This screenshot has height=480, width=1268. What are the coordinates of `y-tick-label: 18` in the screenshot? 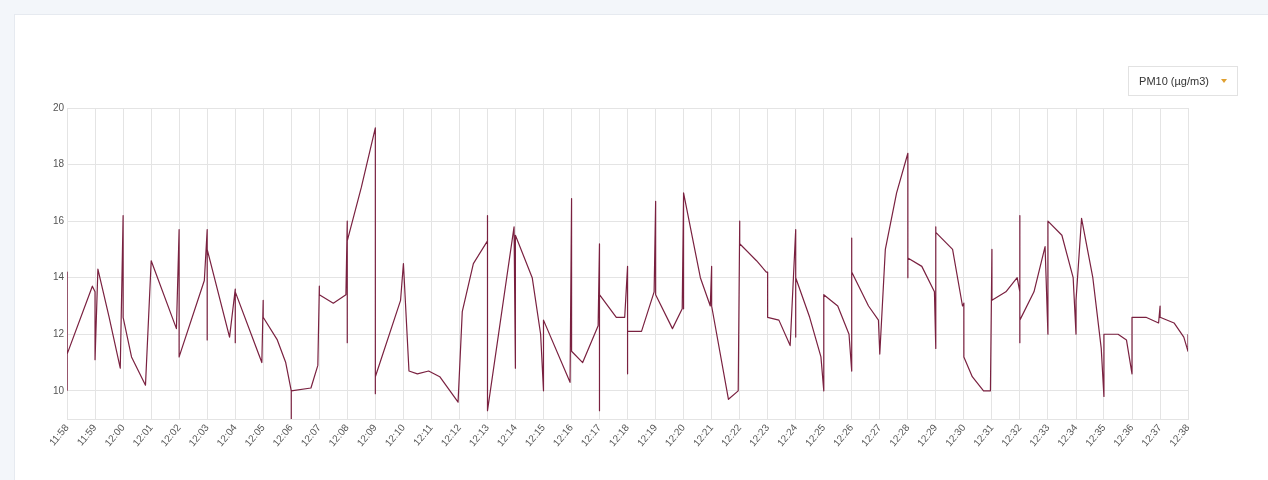 It's located at (59, 164).